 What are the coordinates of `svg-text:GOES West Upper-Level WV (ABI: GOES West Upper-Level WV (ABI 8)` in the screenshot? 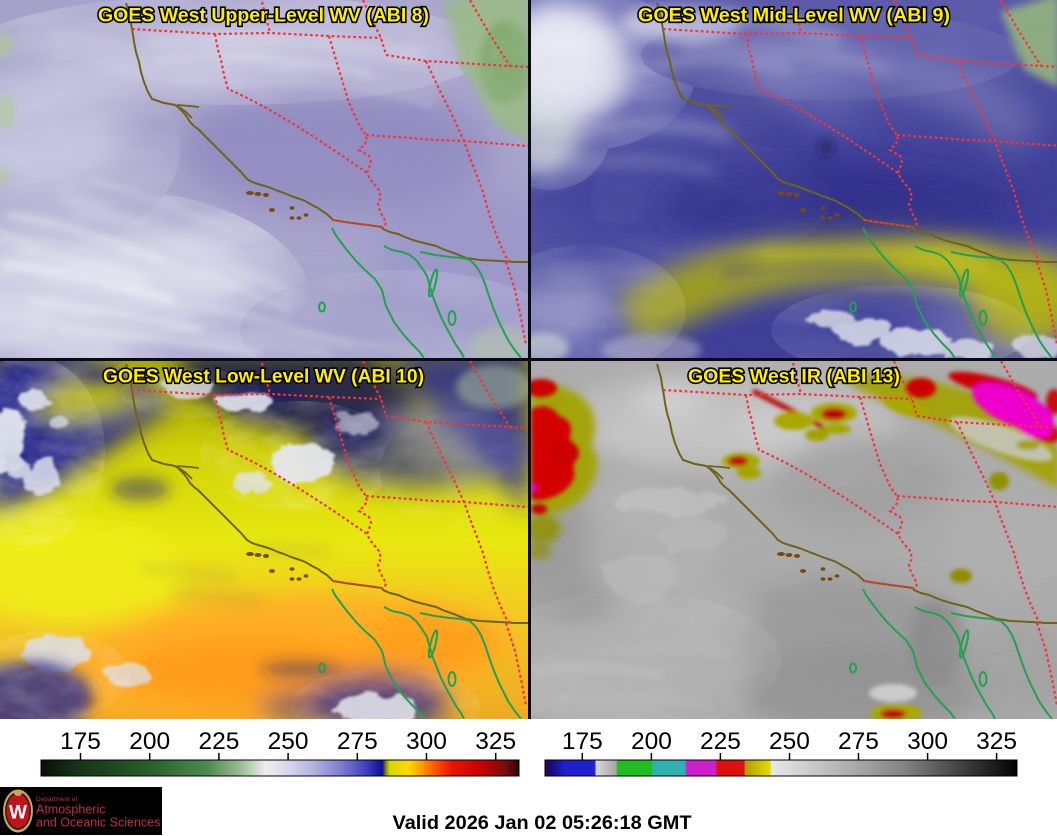 It's located at (263, 16).